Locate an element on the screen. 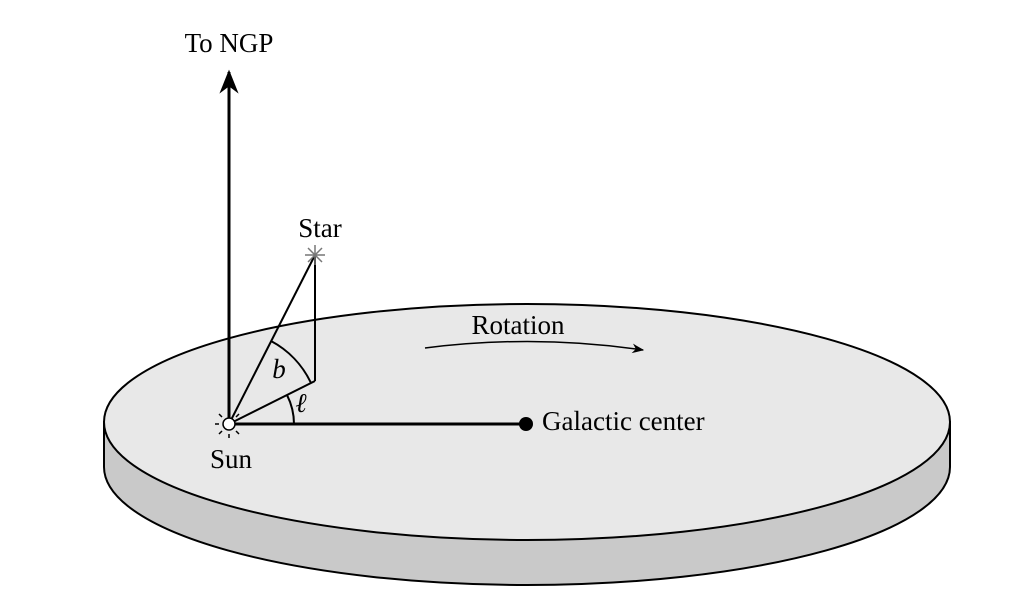 The image size is (1032, 598). star-label: Star is located at coordinates (320, 228).